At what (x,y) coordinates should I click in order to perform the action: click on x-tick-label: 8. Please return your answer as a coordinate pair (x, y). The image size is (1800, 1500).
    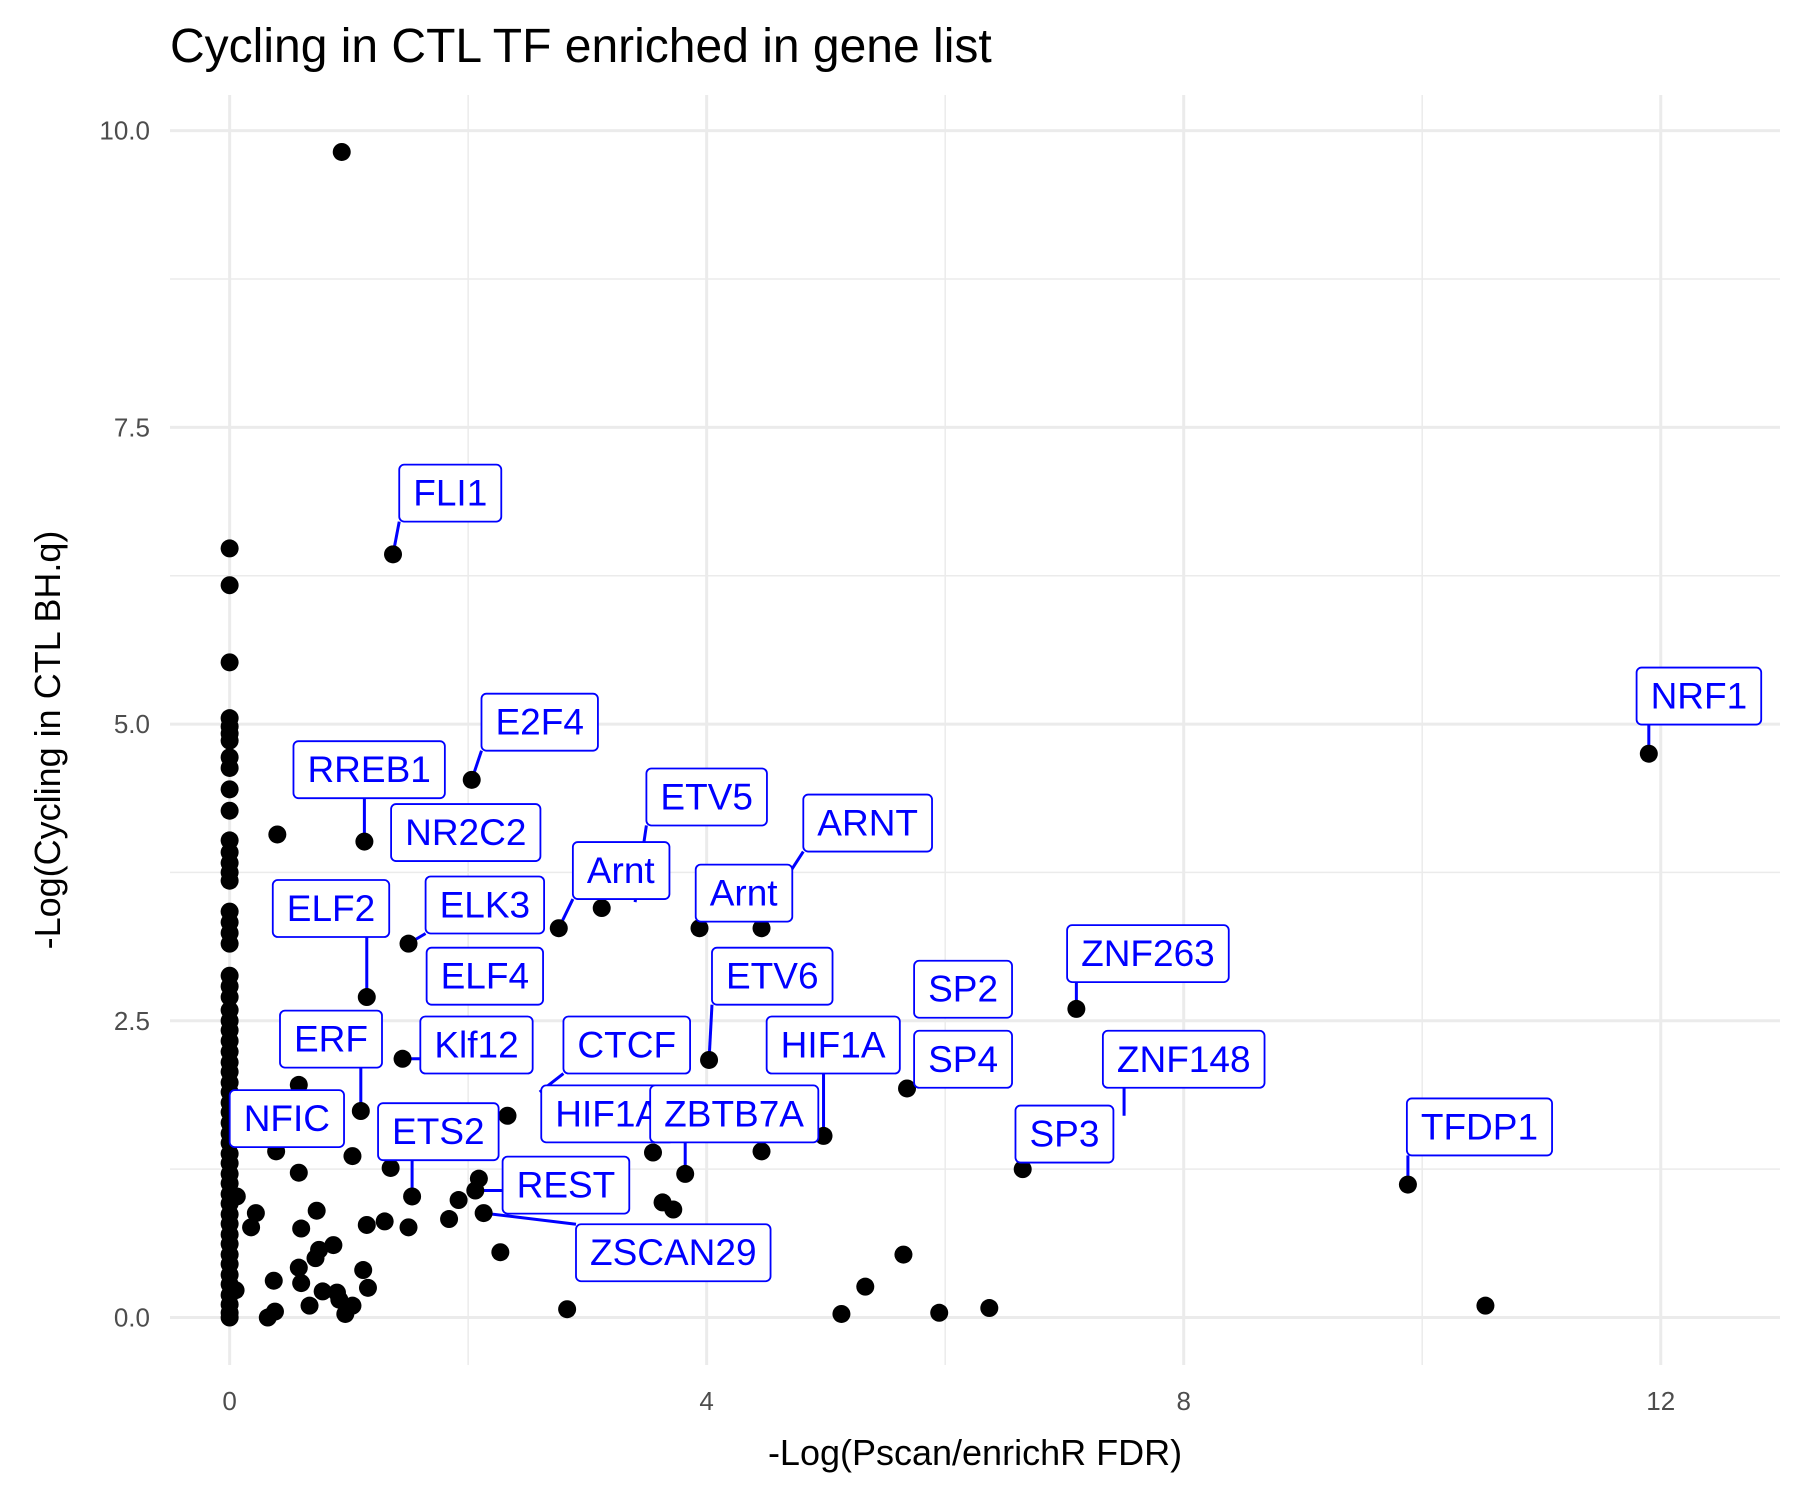
    Looking at the image, I should click on (1183, 1401).